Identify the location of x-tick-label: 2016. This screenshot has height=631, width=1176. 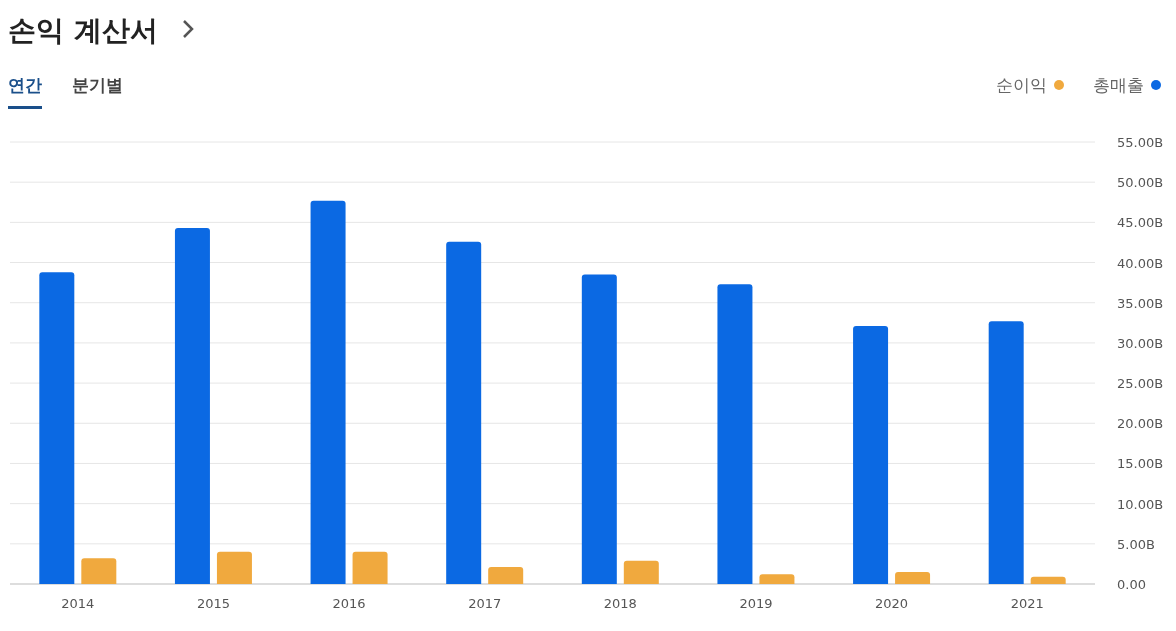
(349, 603).